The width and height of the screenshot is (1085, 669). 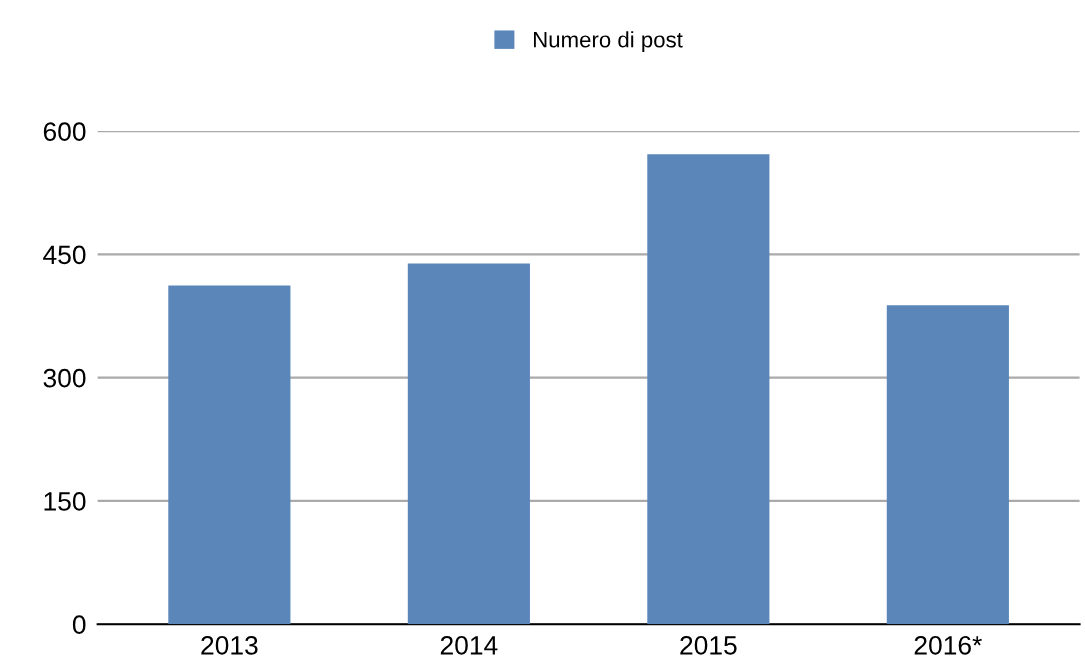 What do you see at coordinates (64, 255) in the screenshot?
I see `y-tick-label: 450` at bounding box center [64, 255].